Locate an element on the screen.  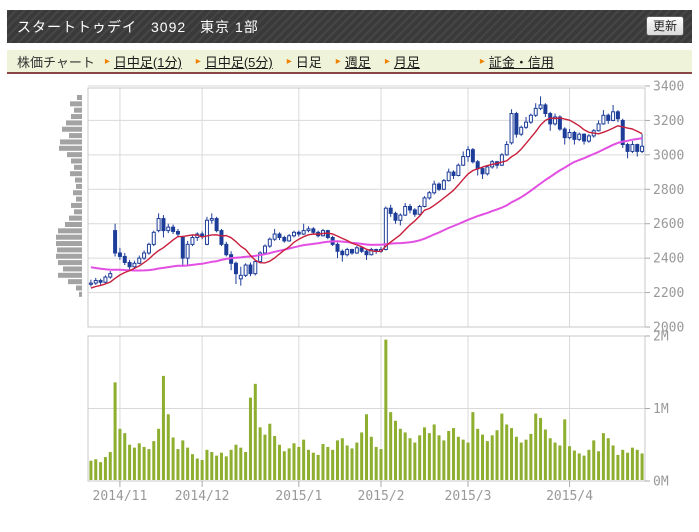
svg-text: 2015/2 is located at coordinates (381, 496).